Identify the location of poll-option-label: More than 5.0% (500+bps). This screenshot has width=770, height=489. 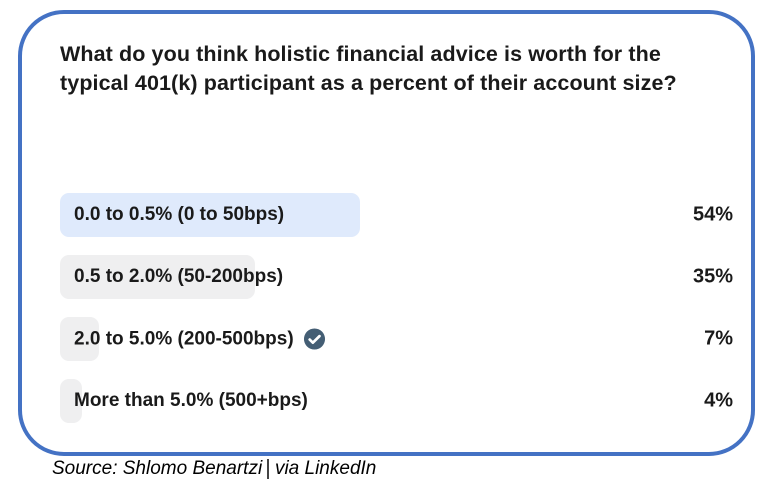
(191, 400).